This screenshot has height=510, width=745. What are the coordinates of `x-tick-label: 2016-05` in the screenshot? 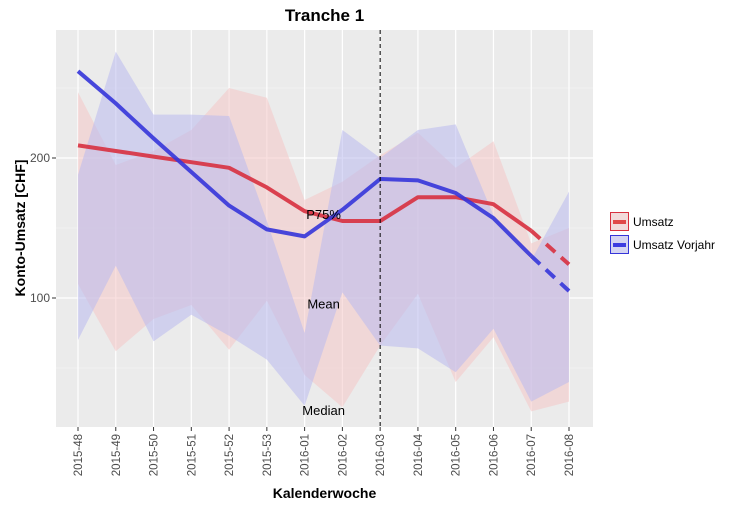 It's located at (457, 455).